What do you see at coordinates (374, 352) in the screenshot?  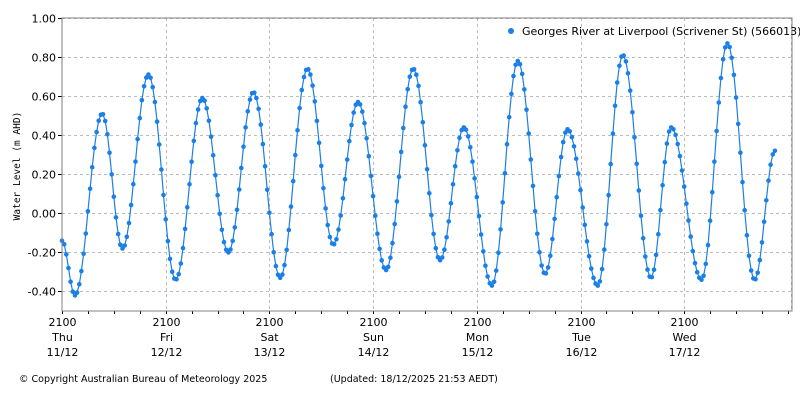 I see `x-tick-label: 14/12` at bounding box center [374, 352].